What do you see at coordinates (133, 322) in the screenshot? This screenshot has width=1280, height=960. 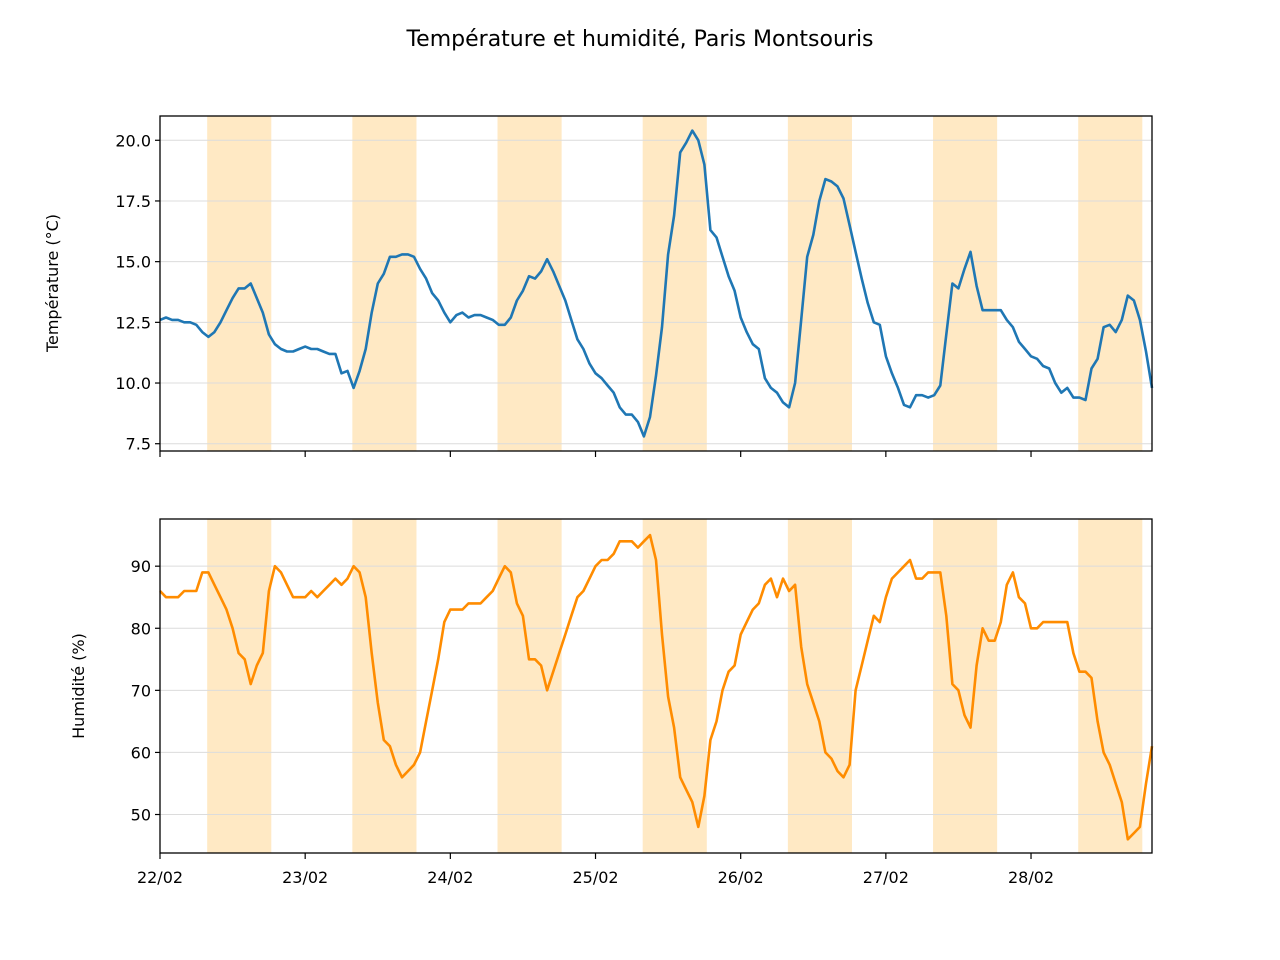 I see `temperature-ytick-label: 12.5` at bounding box center [133, 322].